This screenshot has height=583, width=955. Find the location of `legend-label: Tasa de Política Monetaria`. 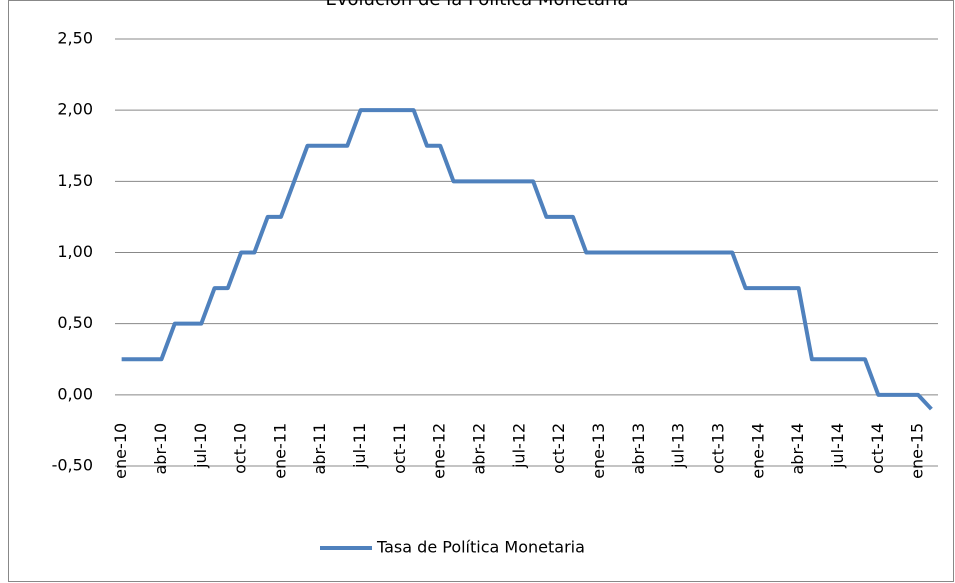

legend-label: Tasa de Política Monetaria is located at coordinates (480, 547).